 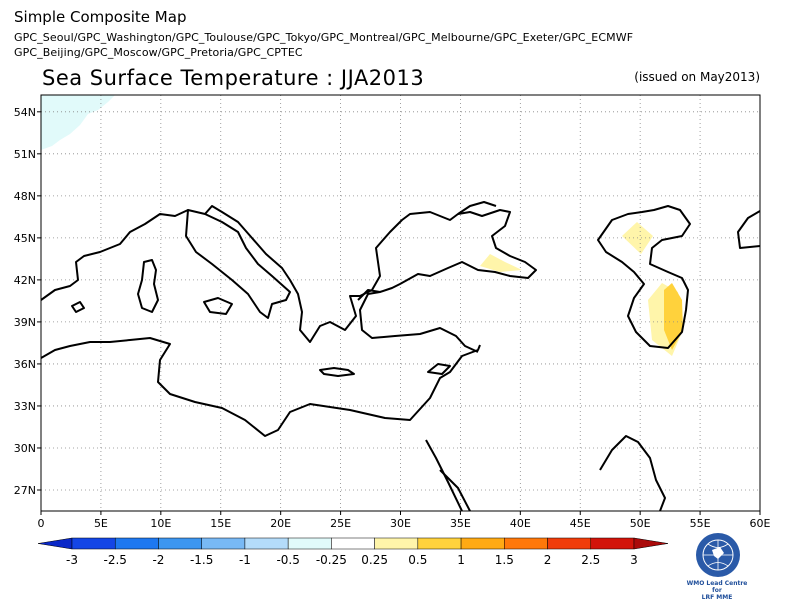 I want to click on lat-tick-label: 48N, so click(x=25, y=196).